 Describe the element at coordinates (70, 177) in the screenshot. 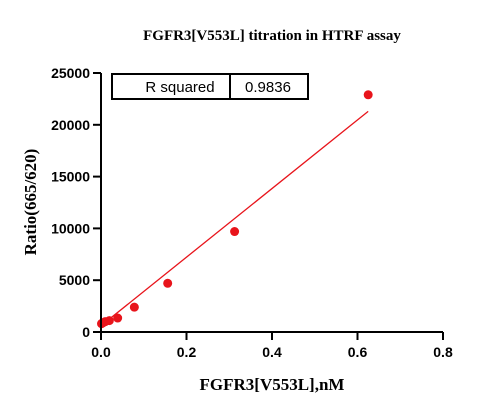

I see `y-tick-label: 15000` at that location.